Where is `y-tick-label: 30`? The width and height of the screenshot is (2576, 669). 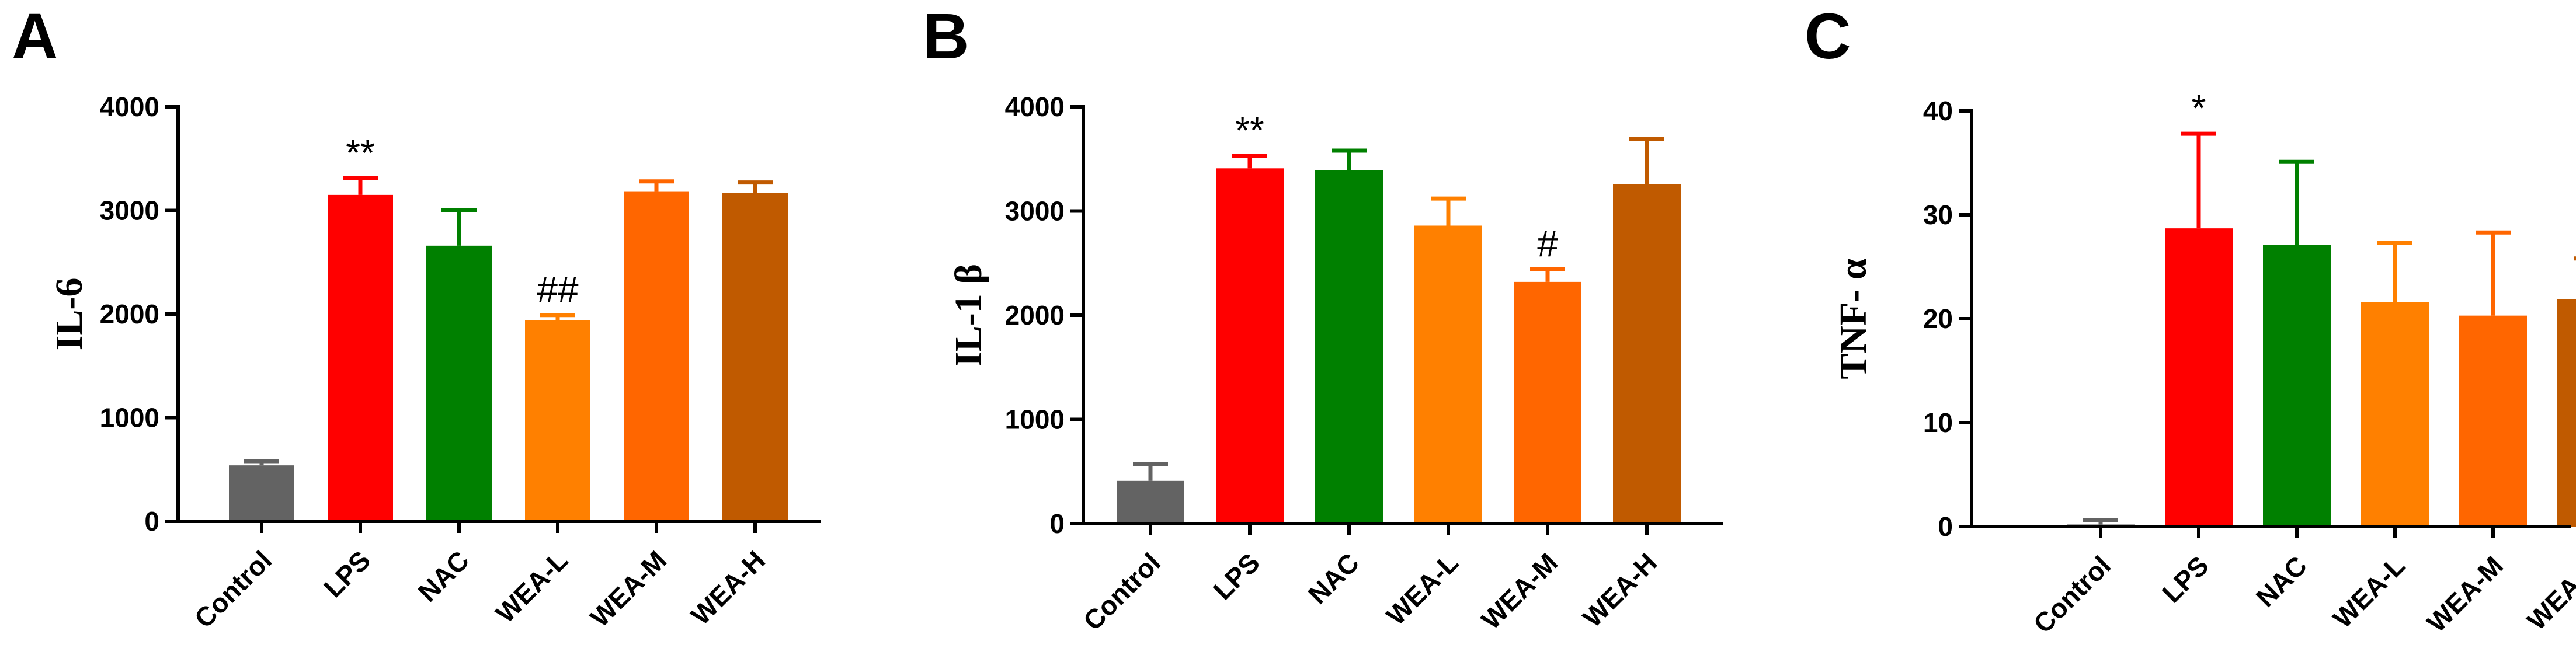
y-tick-label: 30 is located at coordinates (1938, 215).